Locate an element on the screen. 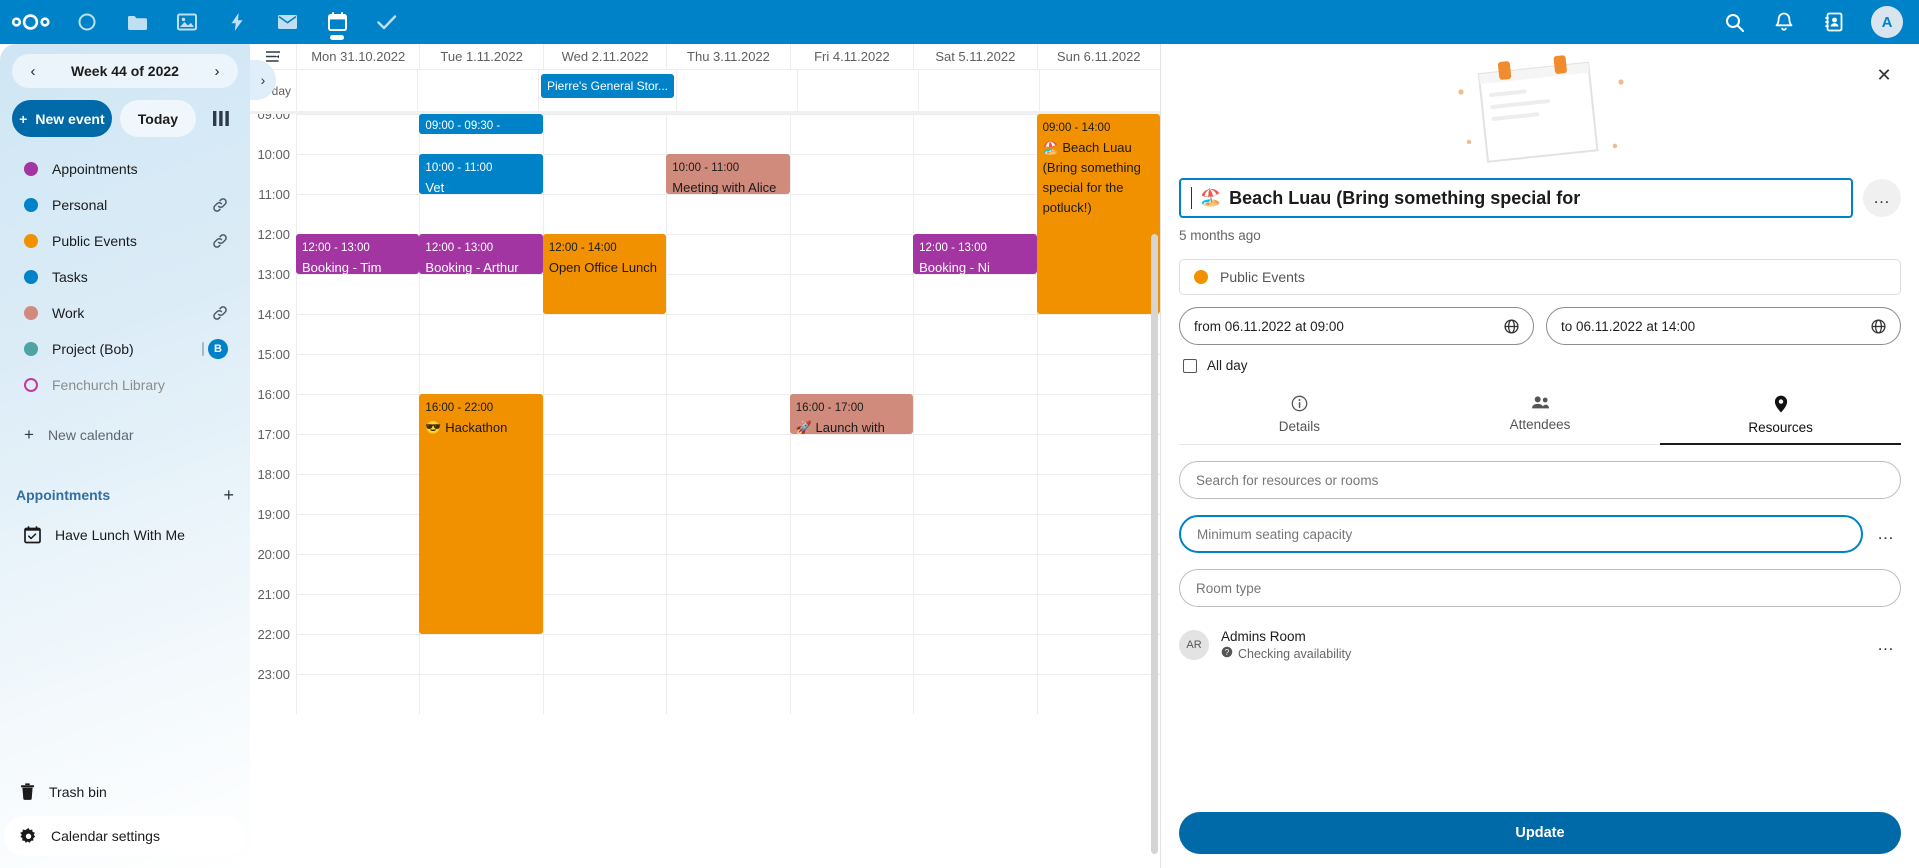  sidebar-item-appointments: Appointments is located at coordinates (125, 169).